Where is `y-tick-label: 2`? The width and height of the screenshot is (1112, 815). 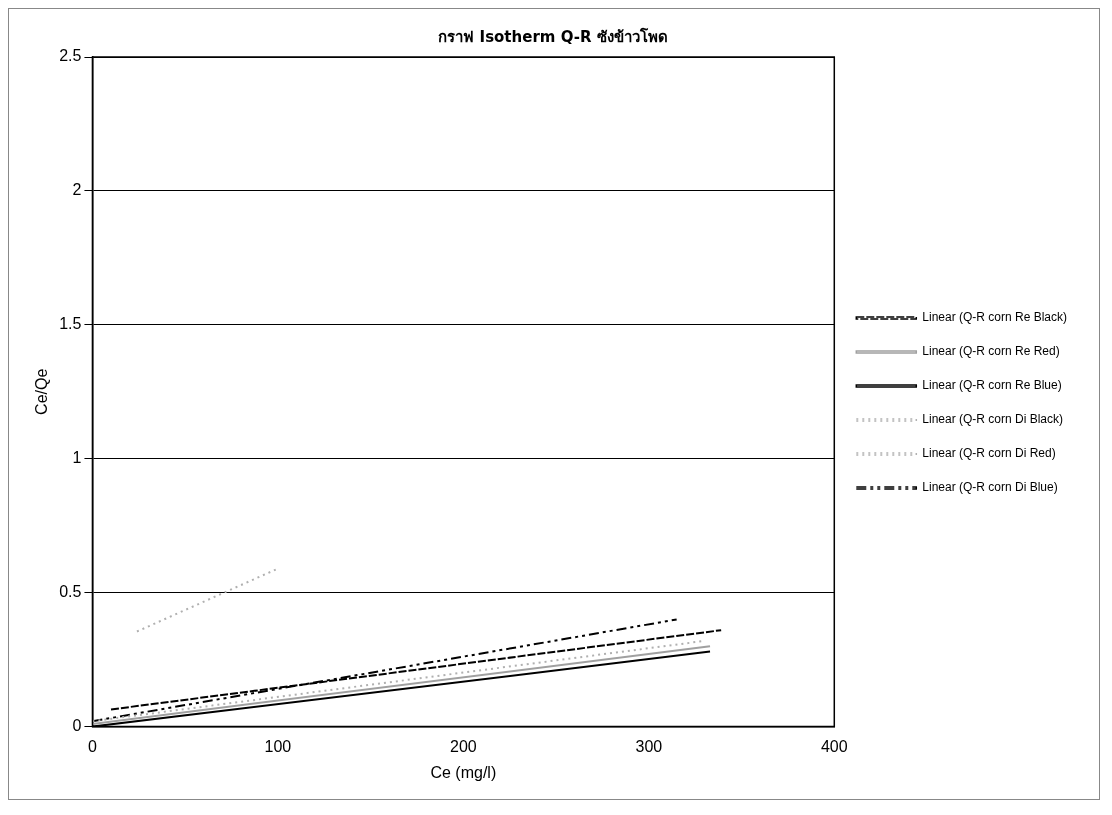 y-tick-label: 2 is located at coordinates (77, 190).